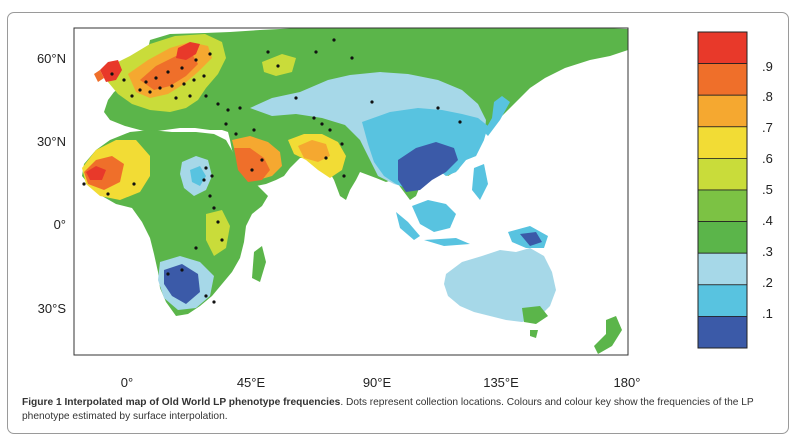 The image size is (800, 444). What do you see at coordinates (198, 176) in the screenshot?
I see `region-east-africa-low` at bounding box center [198, 176].